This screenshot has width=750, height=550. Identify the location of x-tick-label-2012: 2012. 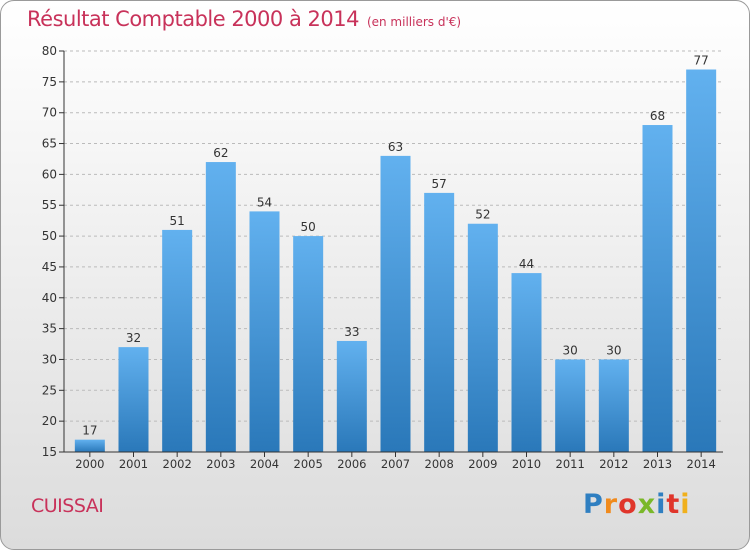
(613, 464).